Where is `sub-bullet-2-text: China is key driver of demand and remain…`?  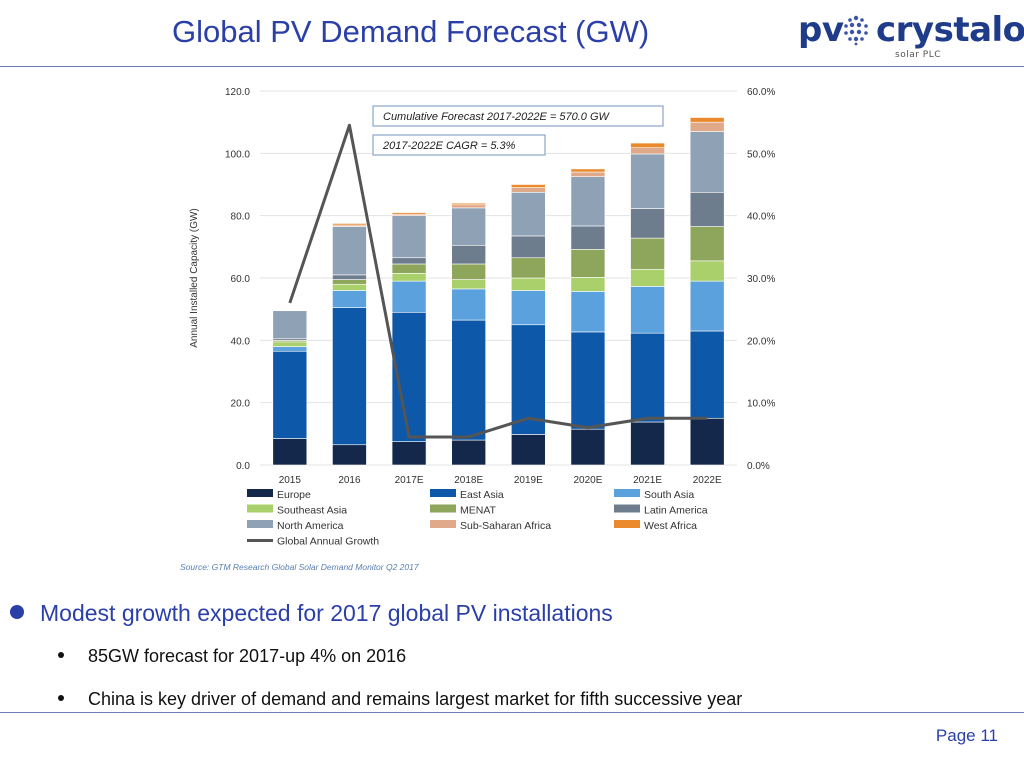 sub-bullet-2-text: China is key driver of demand and remain… is located at coordinates (415, 699).